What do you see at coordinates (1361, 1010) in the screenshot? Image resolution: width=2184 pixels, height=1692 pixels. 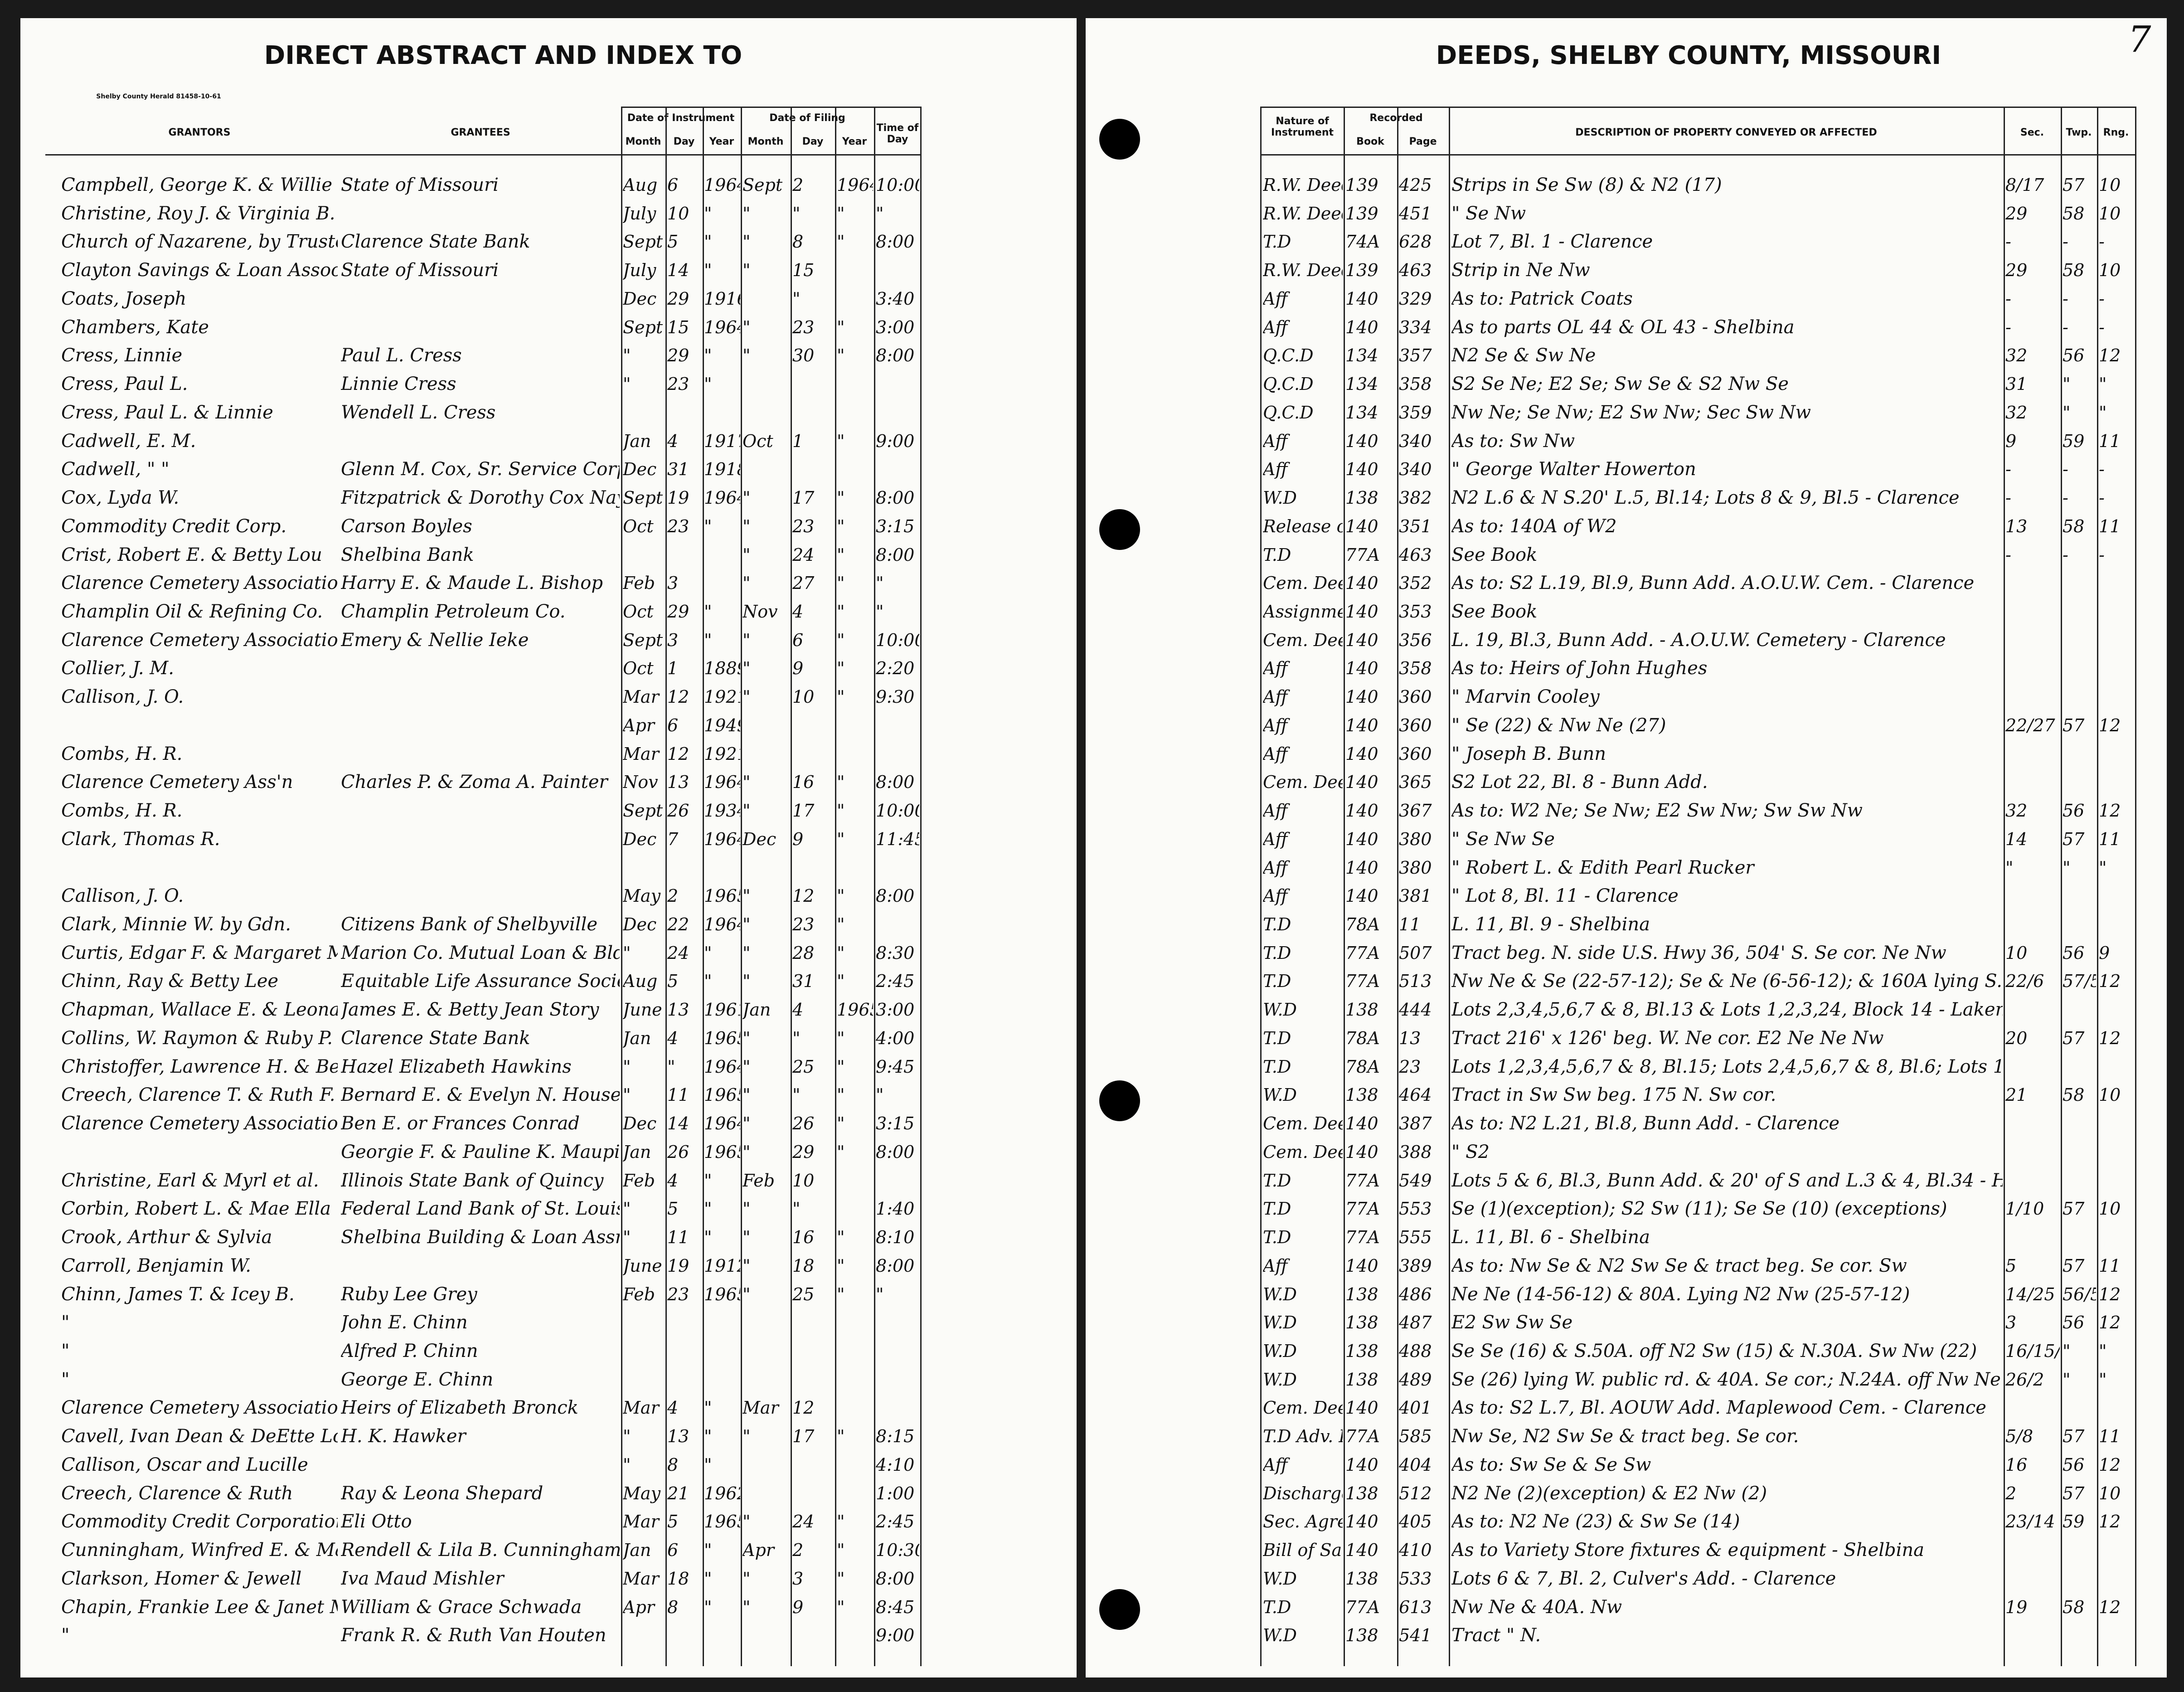 I see `entry-book: 138` at bounding box center [1361, 1010].